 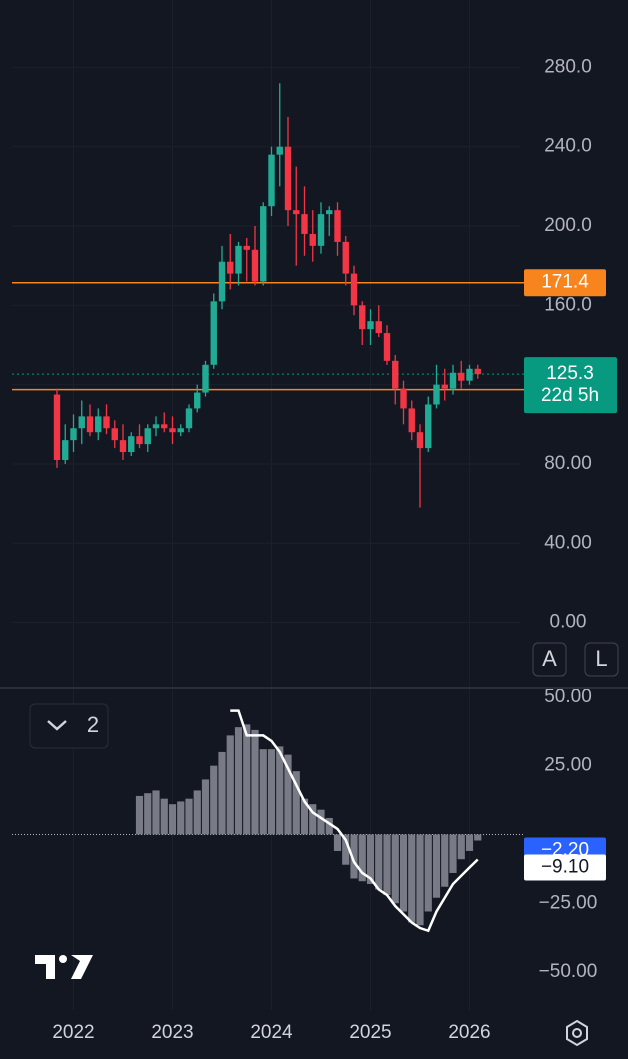 I want to click on y-tick-label: 50.00, so click(x=568, y=696).